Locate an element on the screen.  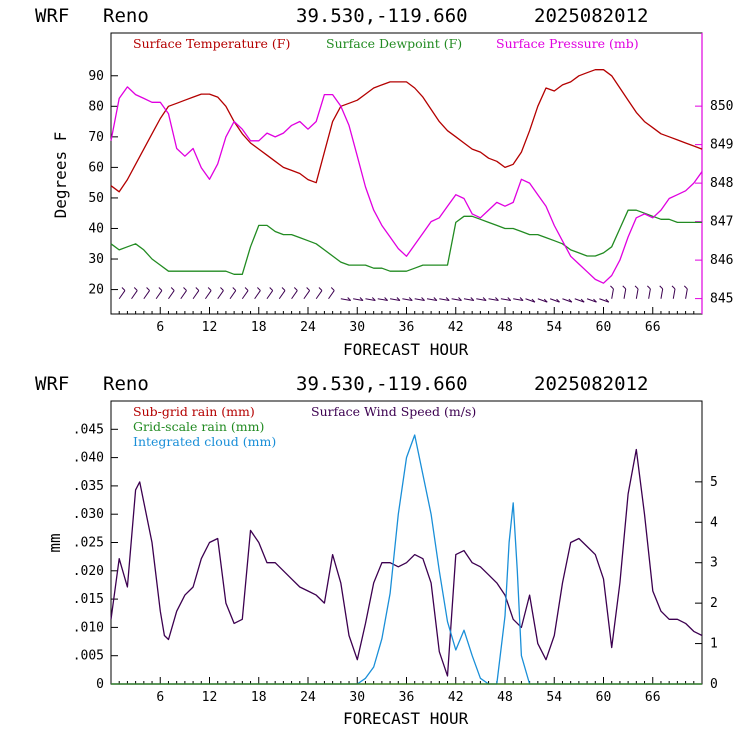
x-tick-label: 6 is located at coordinates (160, 697).